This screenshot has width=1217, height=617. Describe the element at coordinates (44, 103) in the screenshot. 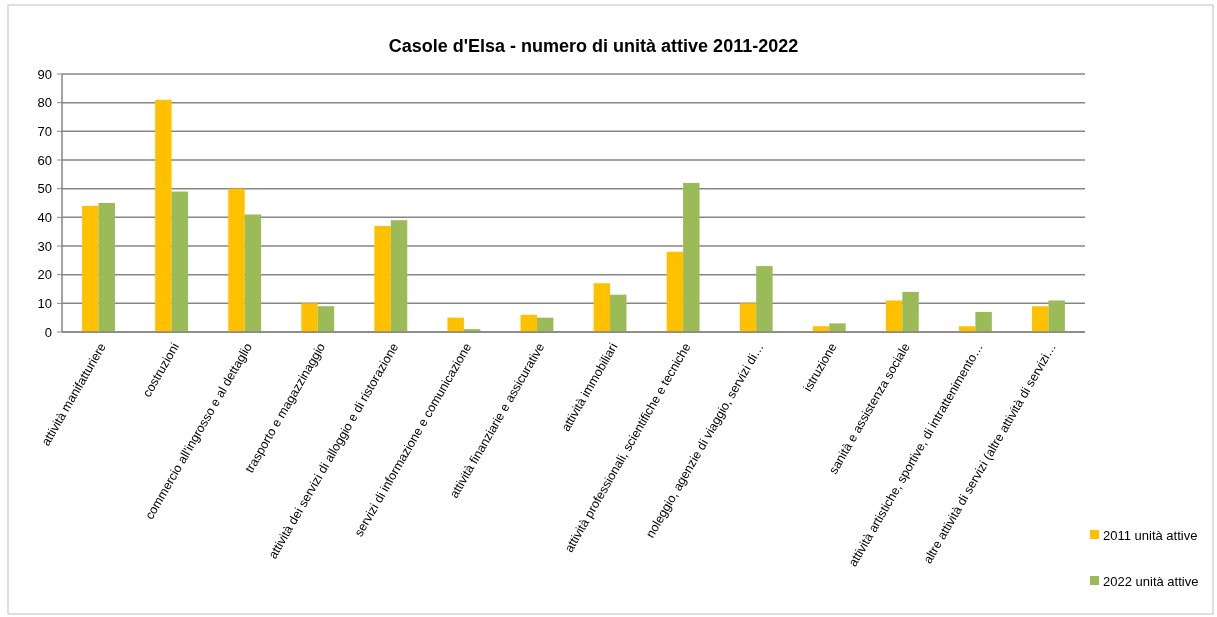

I see `y-tick-label: 80` at that location.